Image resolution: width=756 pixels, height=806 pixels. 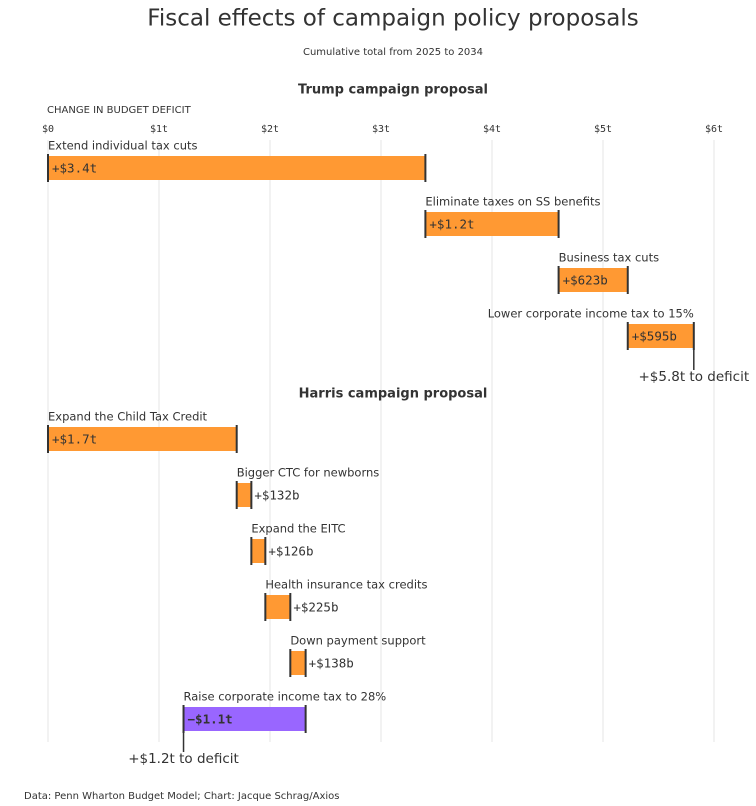 I want to click on category-label: Extend individual tax cuts, so click(x=123, y=146).